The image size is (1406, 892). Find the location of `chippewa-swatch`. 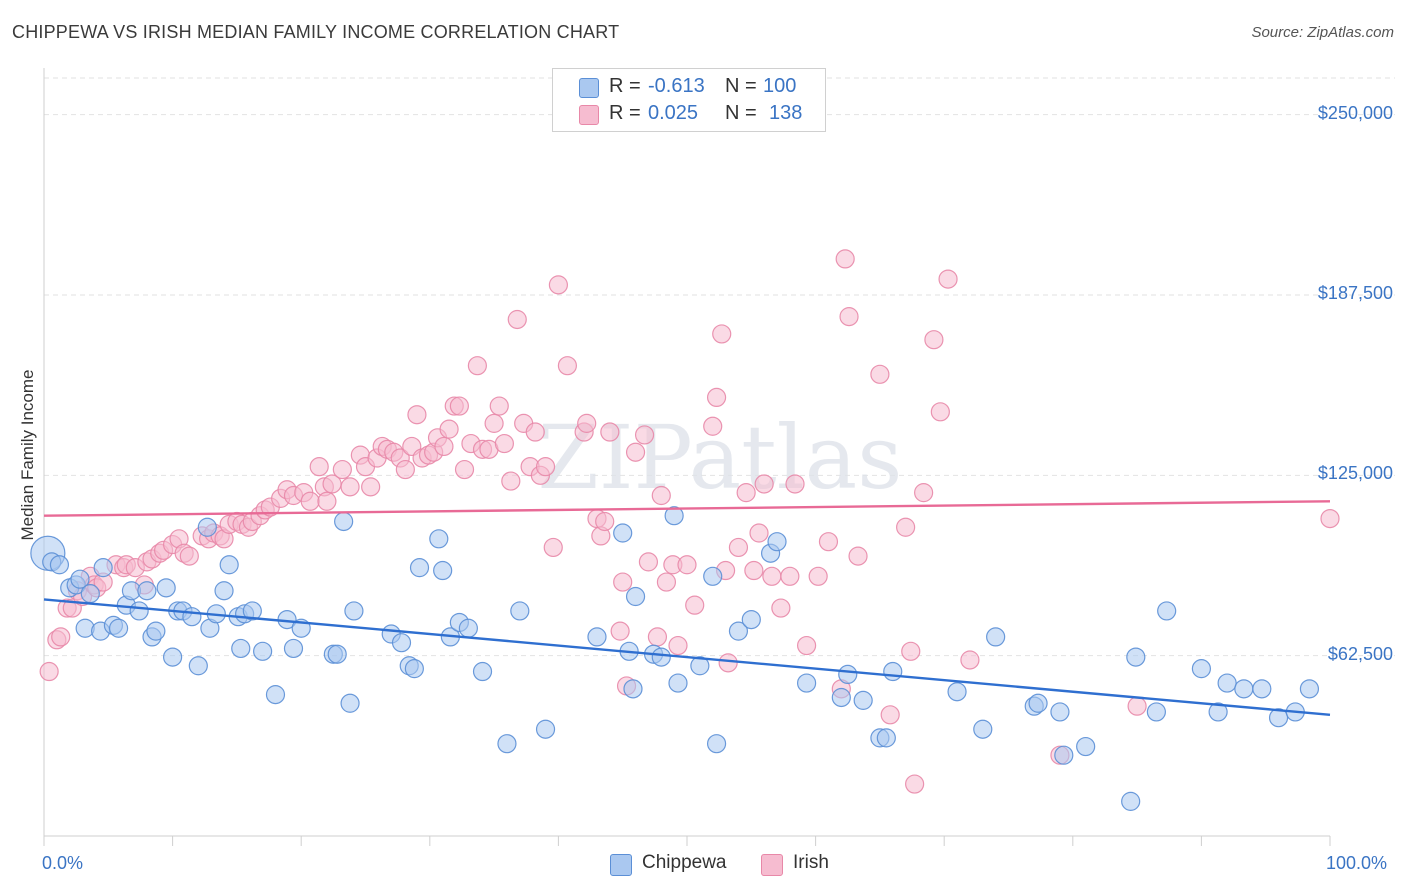

chippewa-swatch is located at coordinates (589, 88).